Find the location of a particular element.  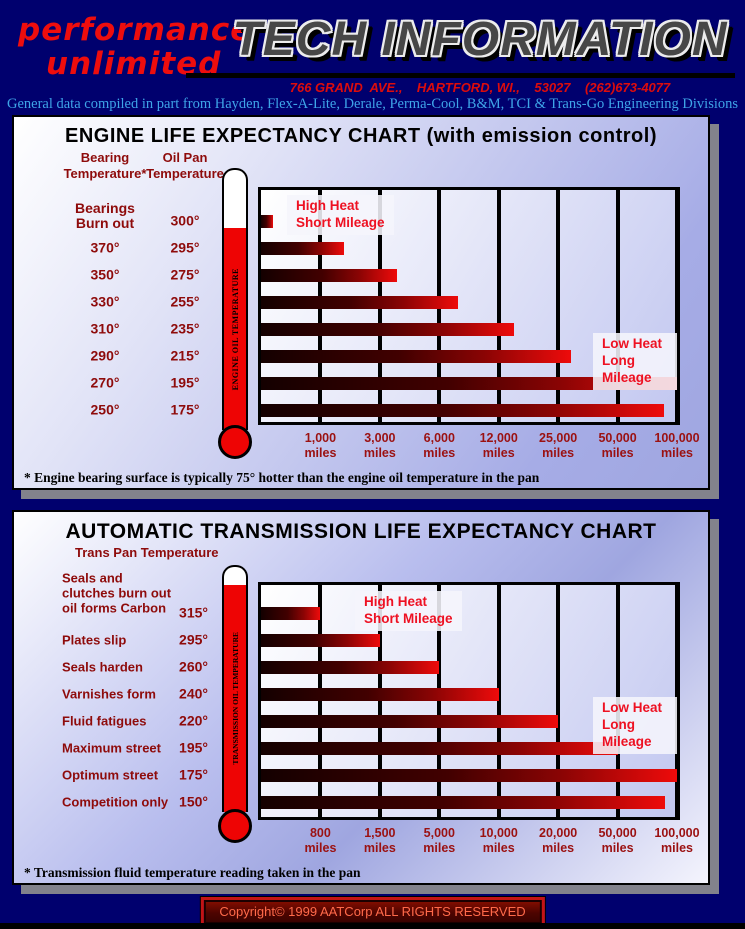

temperature-row-label: Optimum street is located at coordinates (110, 775).